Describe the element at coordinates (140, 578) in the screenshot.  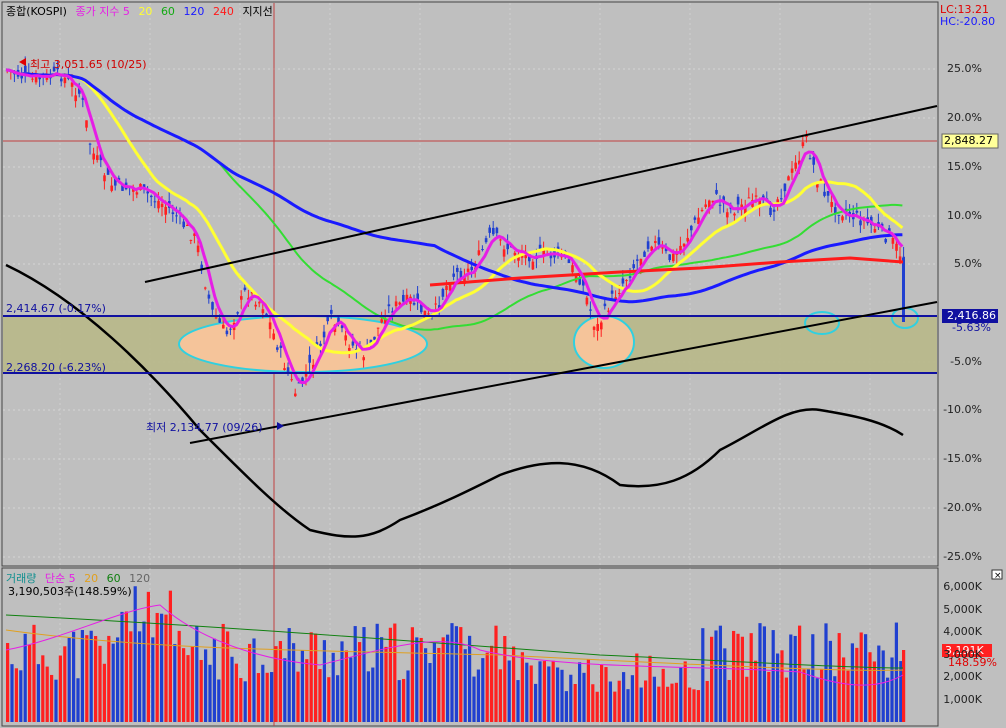
I see `volume-ma120-label: 120` at that location.